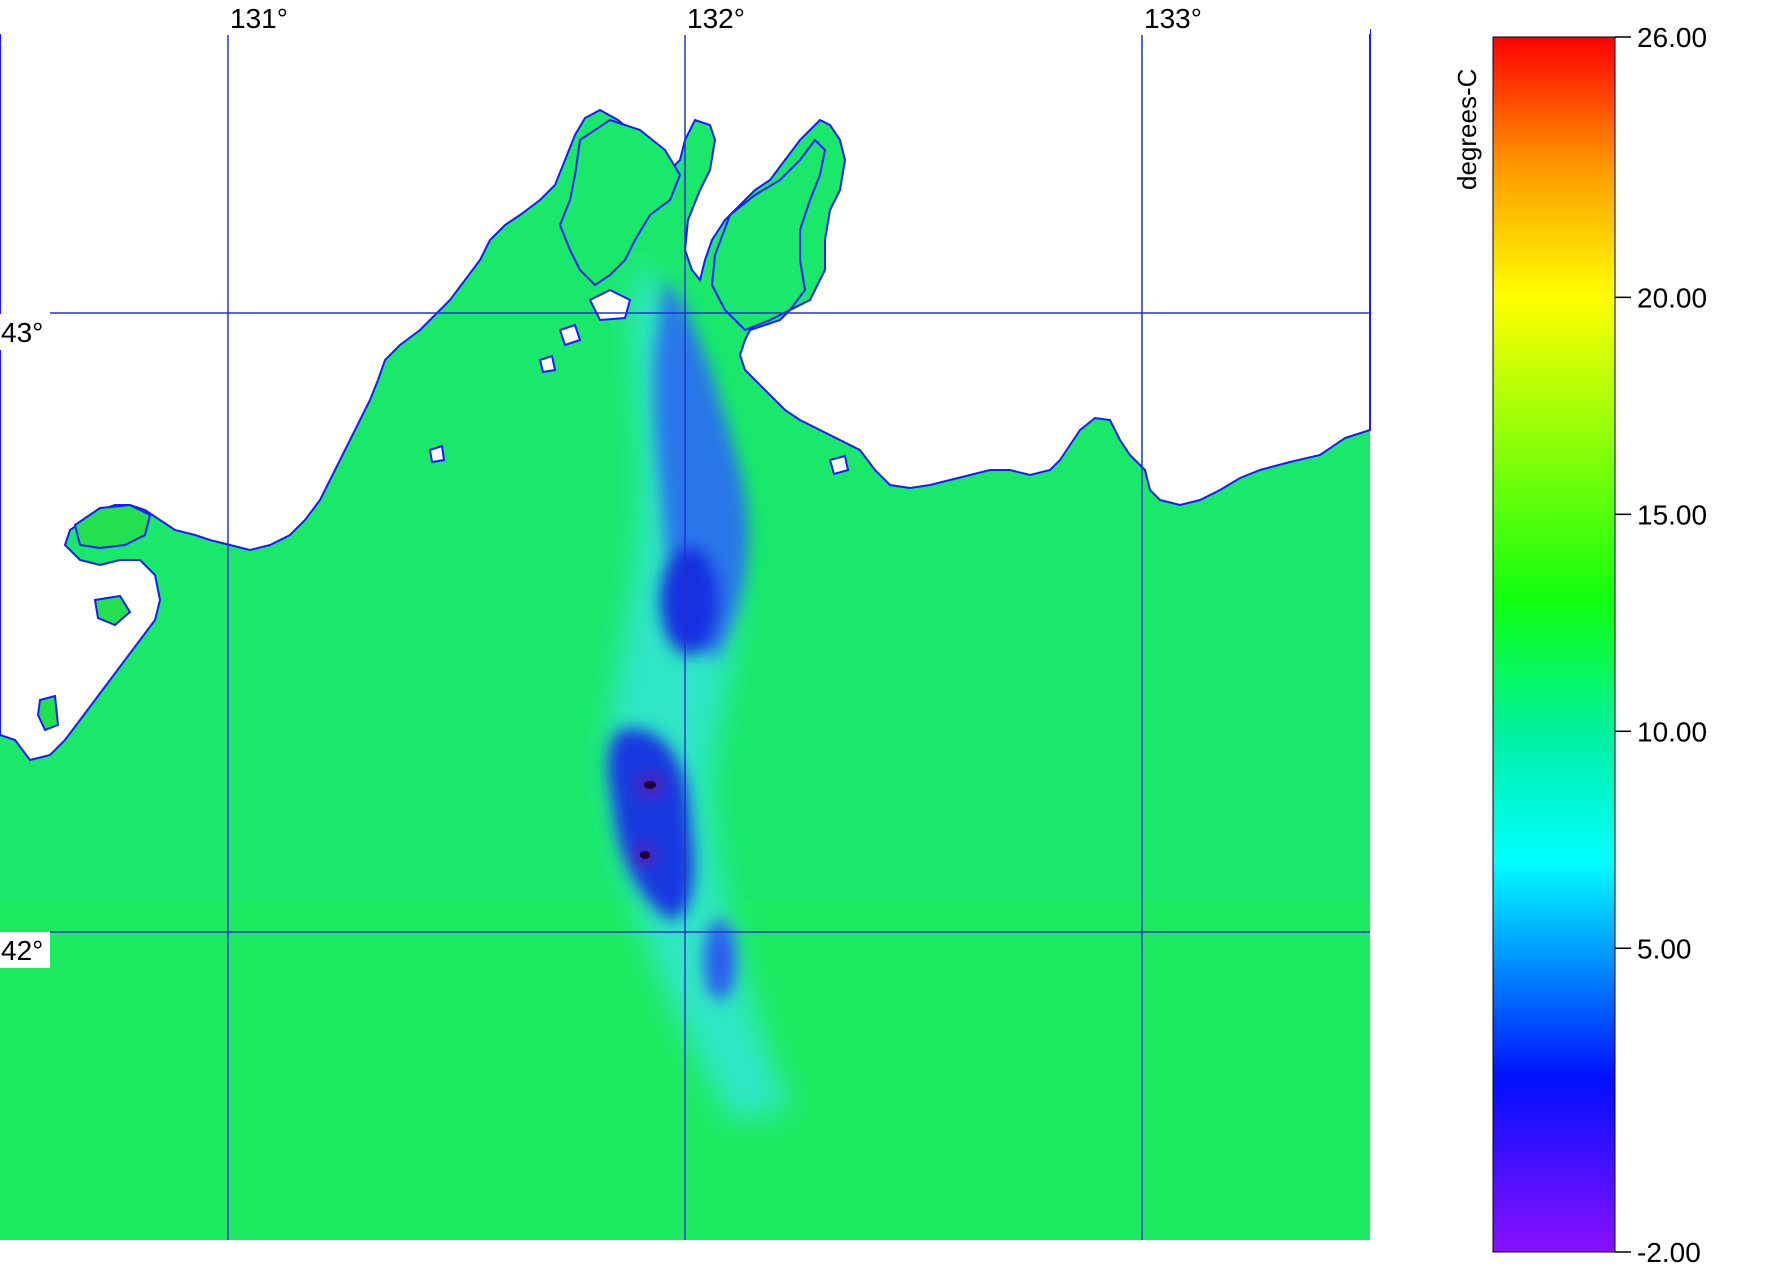 The width and height of the screenshot is (1789, 1272). Describe the element at coordinates (22, 950) in the screenshot. I see `lat-label-42: 42°` at that location.